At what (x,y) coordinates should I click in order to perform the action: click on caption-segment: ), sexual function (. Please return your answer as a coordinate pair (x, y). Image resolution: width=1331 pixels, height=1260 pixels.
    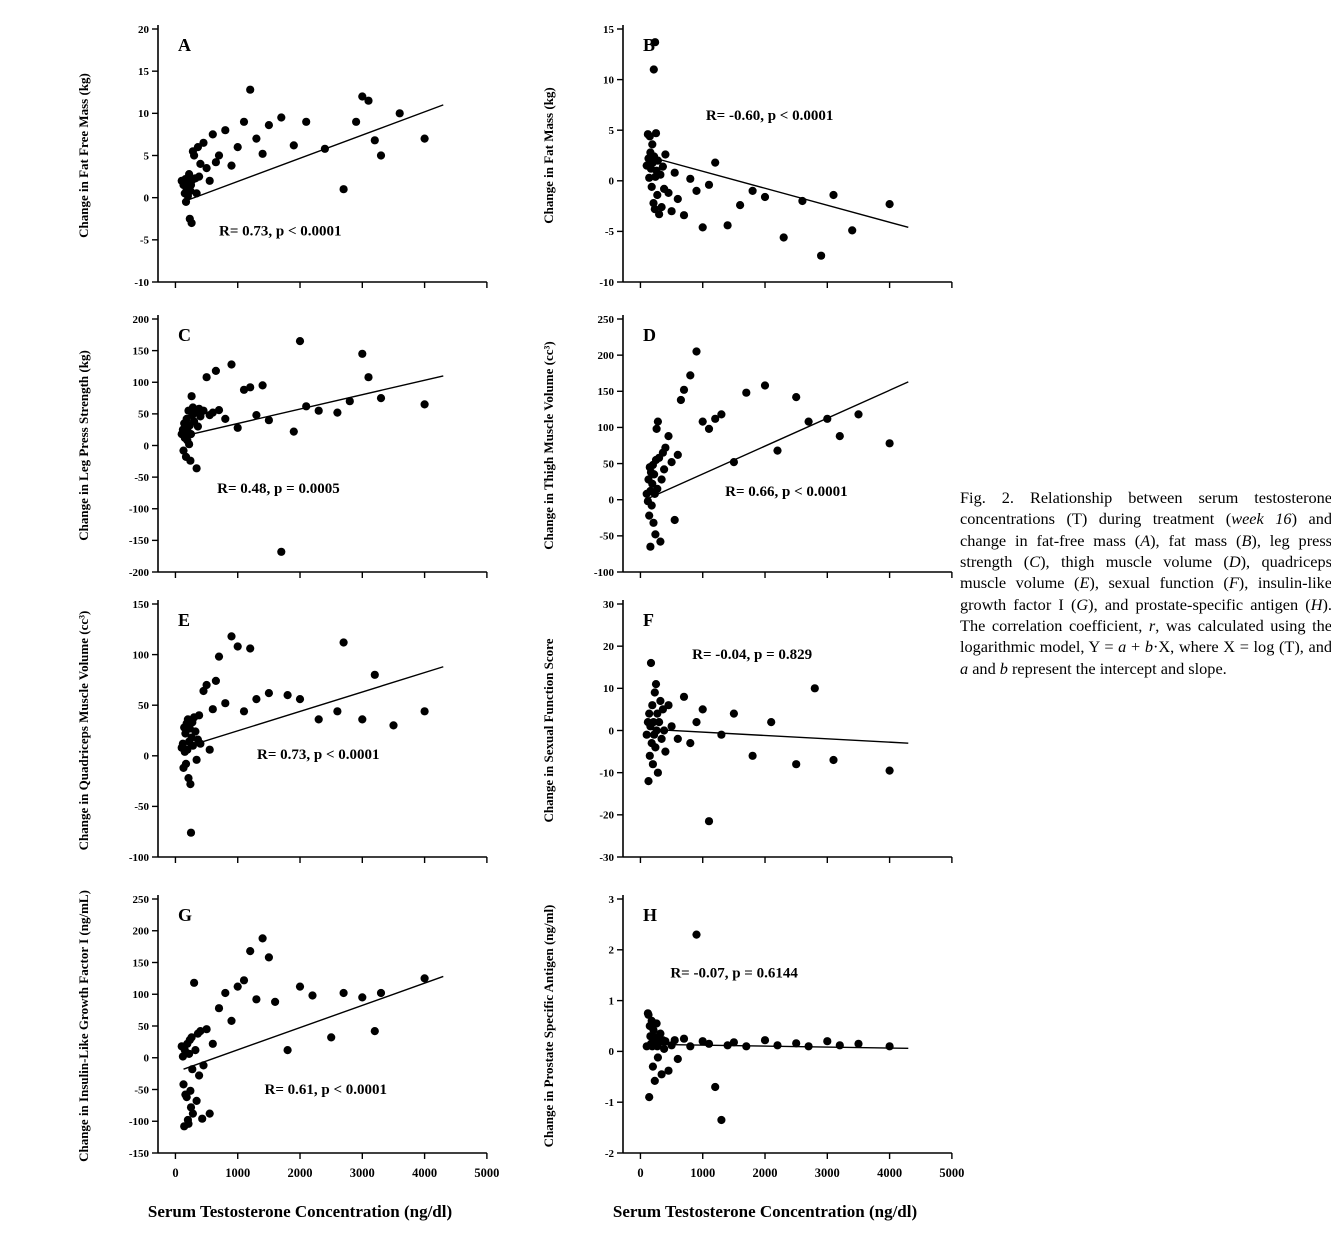
    Looking at the image, I should click on (1159, 583).